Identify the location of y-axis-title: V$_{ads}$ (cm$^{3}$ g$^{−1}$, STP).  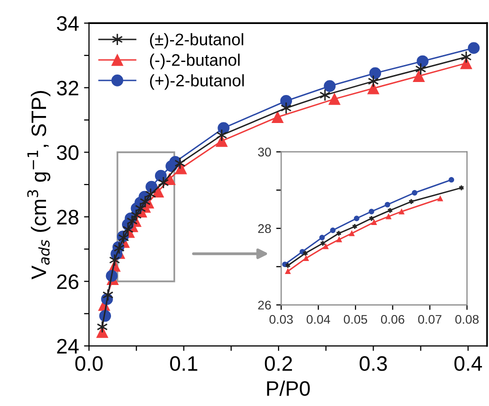
(38, 185).